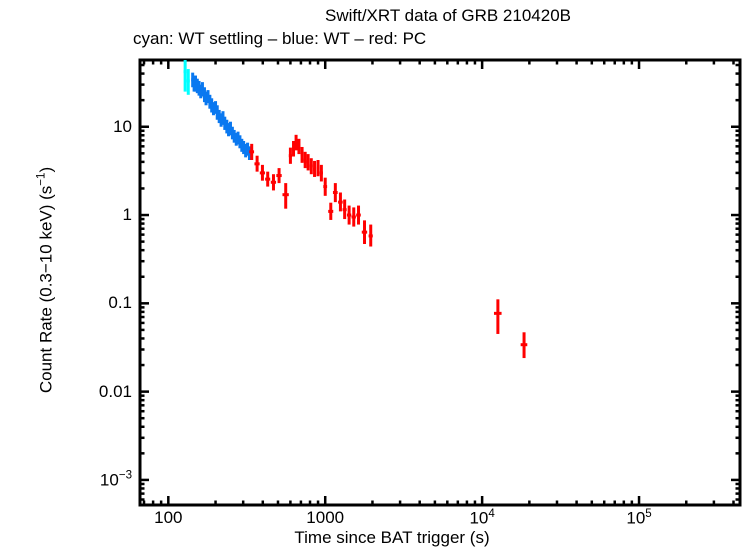 Image resolution: width=746 pixels, height=558 pixels. Describe the element at coordinates (639, 518) in the screenshot. I see `x-tick-label: 105` at that location.